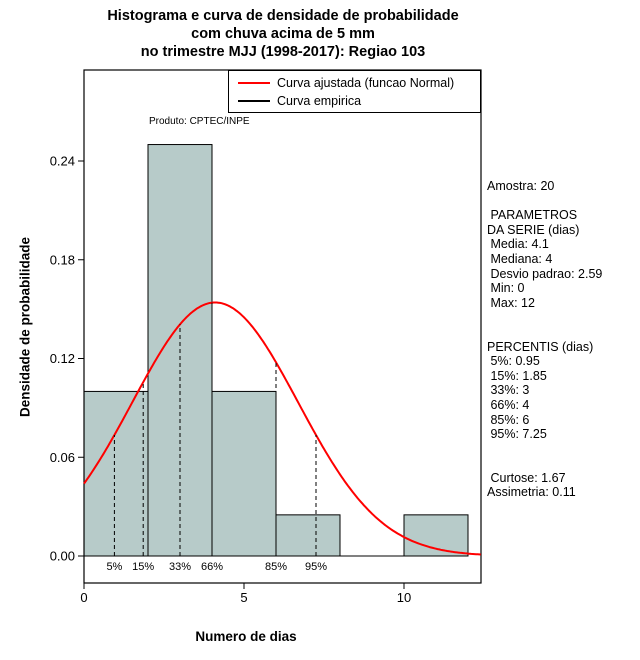 This screenshot has width=640, height=660. I want to click on percentile-label: 15%, so click(143, 567).